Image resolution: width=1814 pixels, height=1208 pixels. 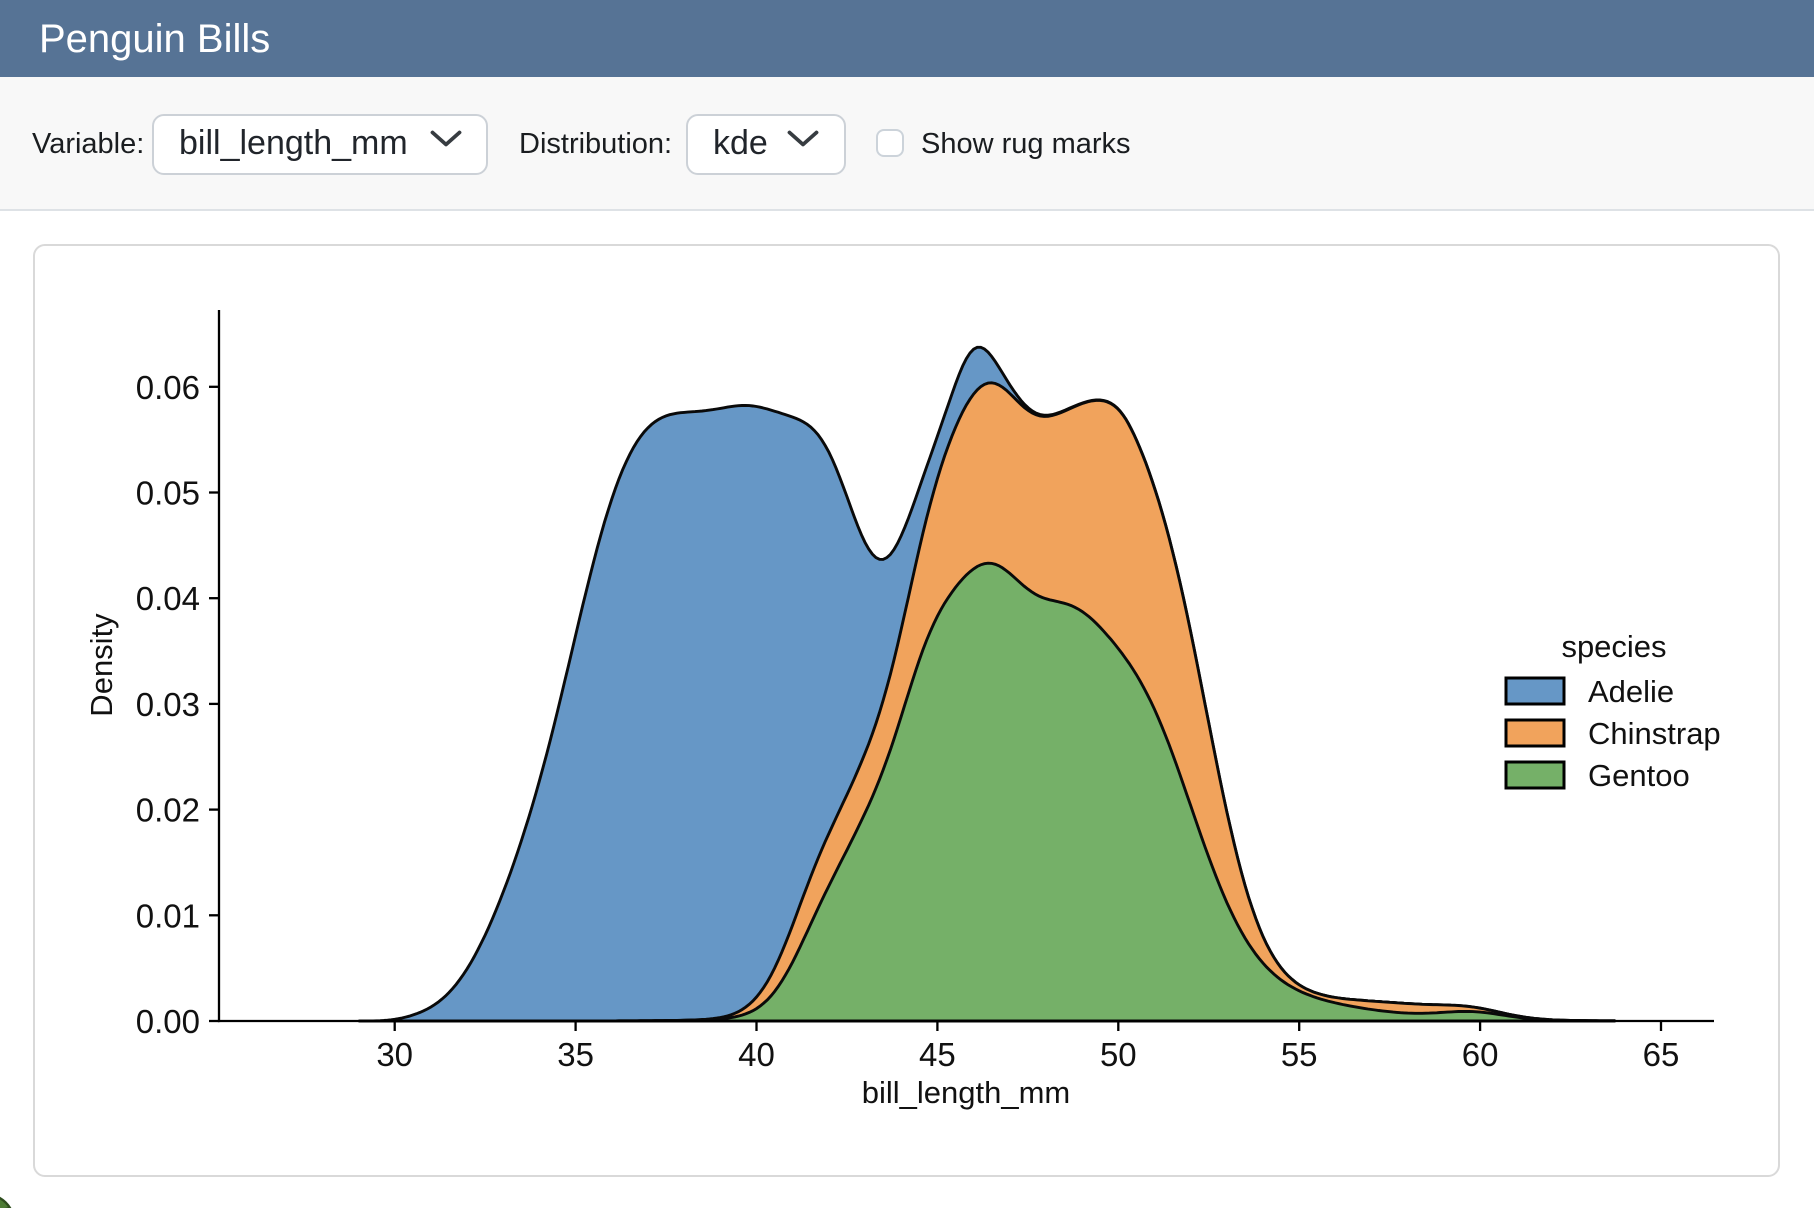 What do you see at coordinates (1654, 733) in the screenshot?
I see `svg-text: Chinstrap` at bounding box center [1654, 733].